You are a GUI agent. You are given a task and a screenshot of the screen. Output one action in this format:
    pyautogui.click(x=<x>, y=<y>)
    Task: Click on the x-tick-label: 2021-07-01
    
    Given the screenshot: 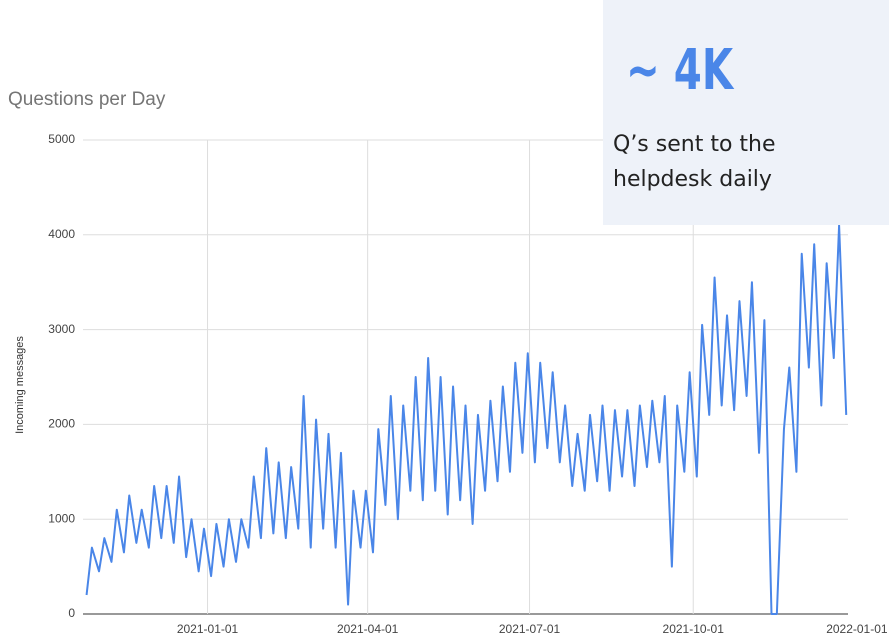 What is the action you would take?
    pyautogui.click(x=530, y=629)
    